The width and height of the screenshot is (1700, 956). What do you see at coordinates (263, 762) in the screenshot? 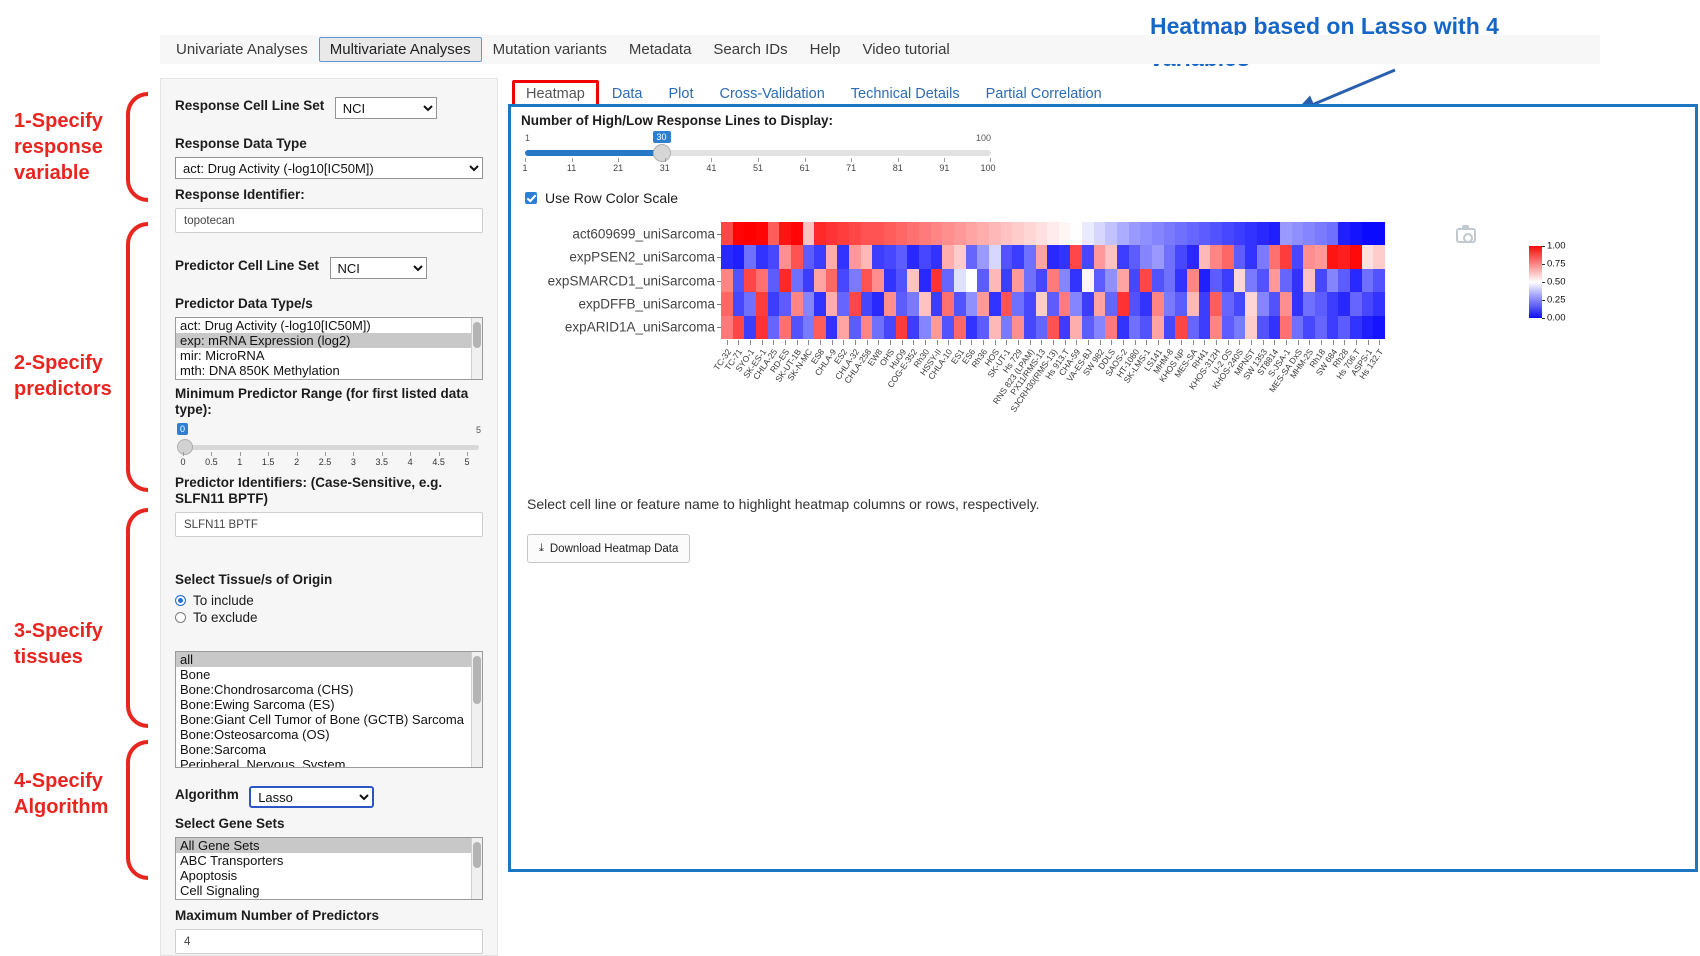
I see `tissue-option: Peripheral_Nervous_System` at bounding box center [263, 762].